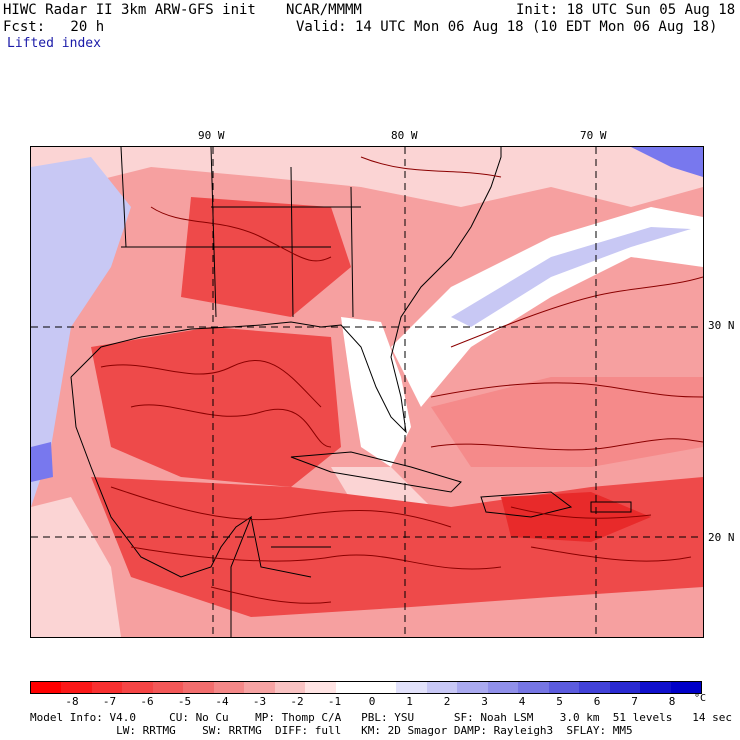  Describe the element at coordinates (184, 701) in the screenshot. I see `colorbar-tick-label: -5` at that location.